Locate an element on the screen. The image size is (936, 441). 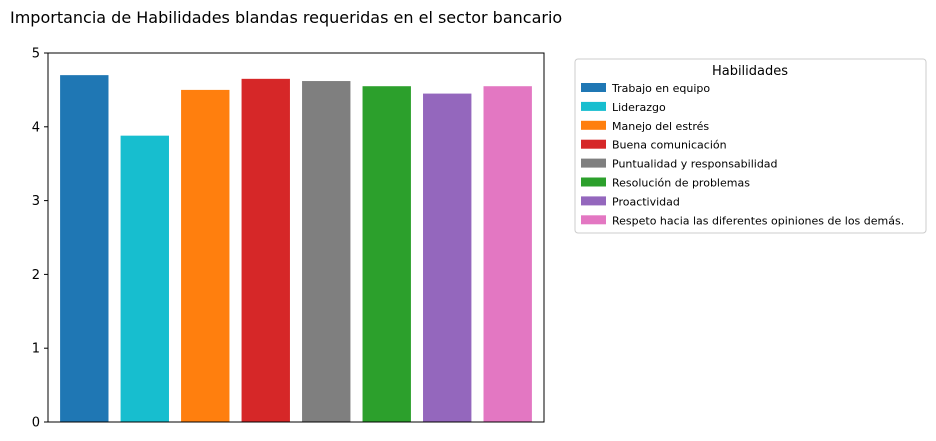
y-axis: 0 1 2 3 4 5 is located at coordinates (40, 239).